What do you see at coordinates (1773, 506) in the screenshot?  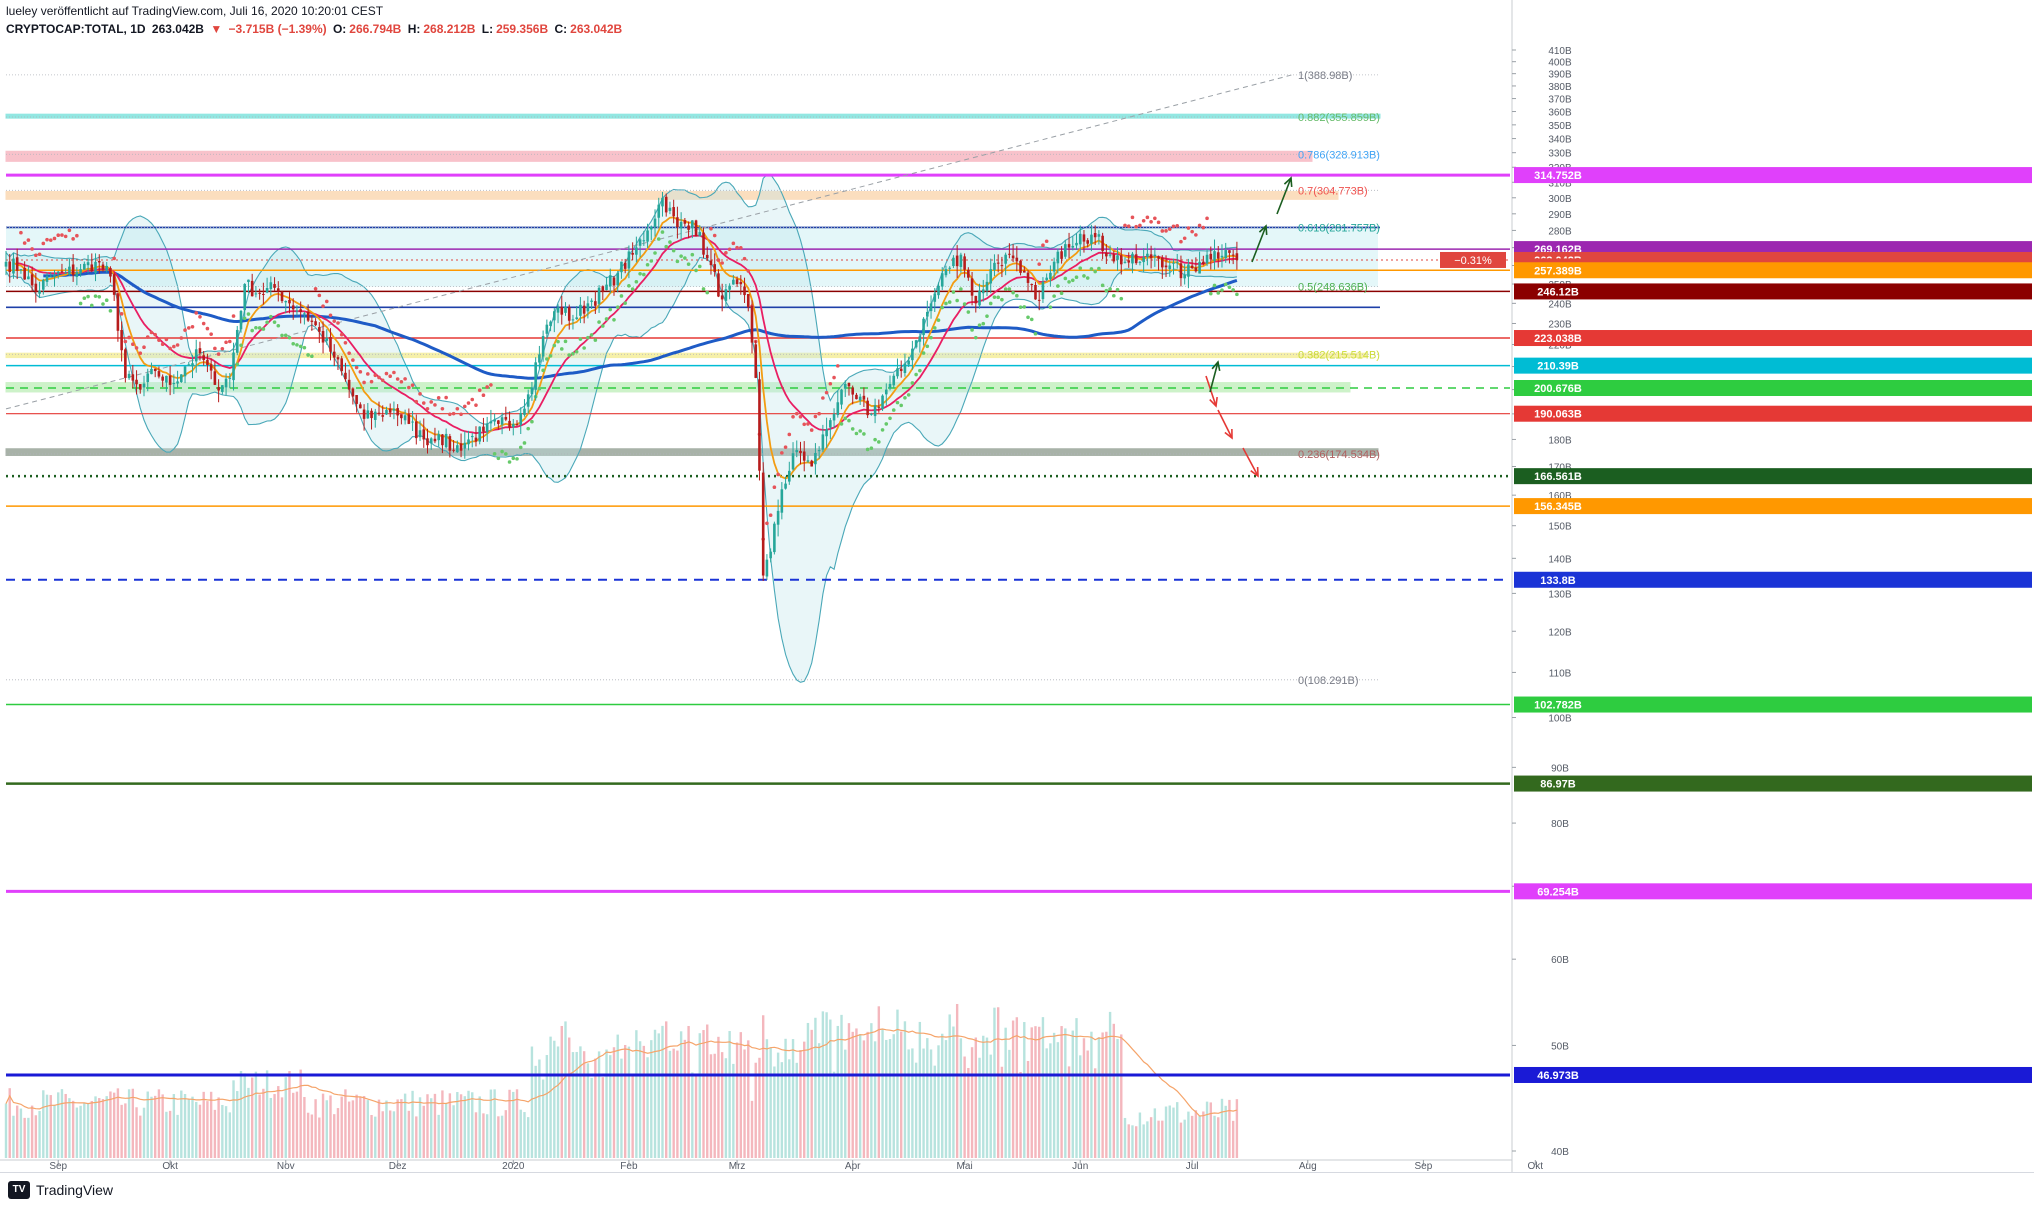 I see `price-label: 156.345B` at bounding box center [1773, 506].